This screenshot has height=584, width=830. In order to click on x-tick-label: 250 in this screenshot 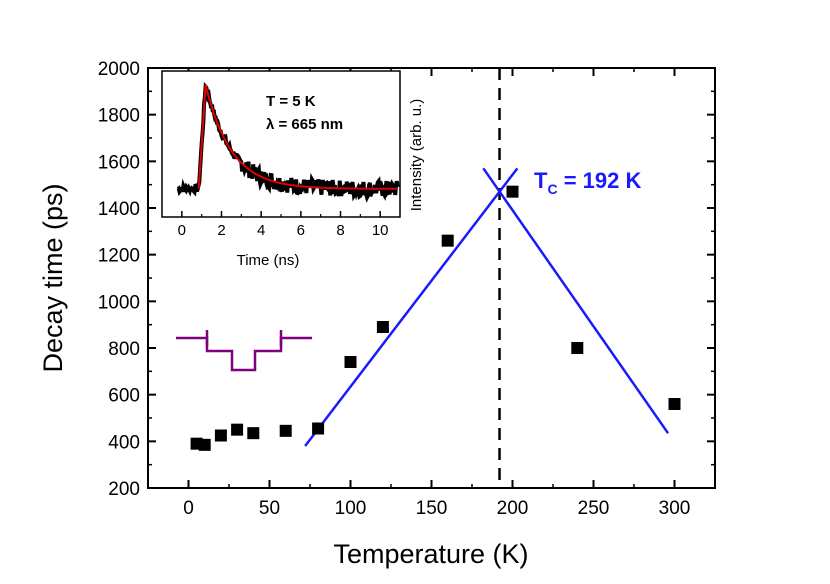, I will do `click(594, 508)`.